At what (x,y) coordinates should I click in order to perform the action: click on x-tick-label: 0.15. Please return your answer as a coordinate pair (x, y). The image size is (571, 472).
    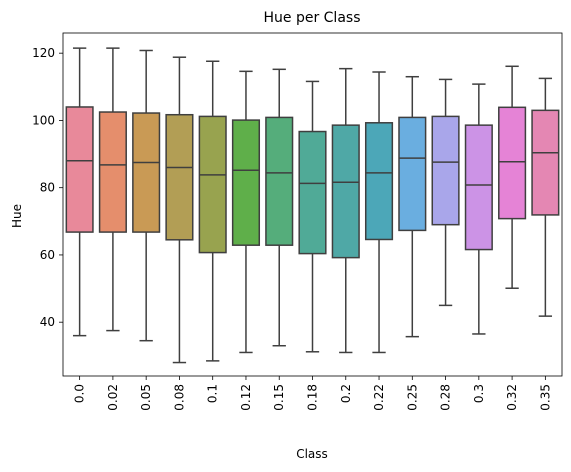
    Looking at the image, I should click on (279, 397).